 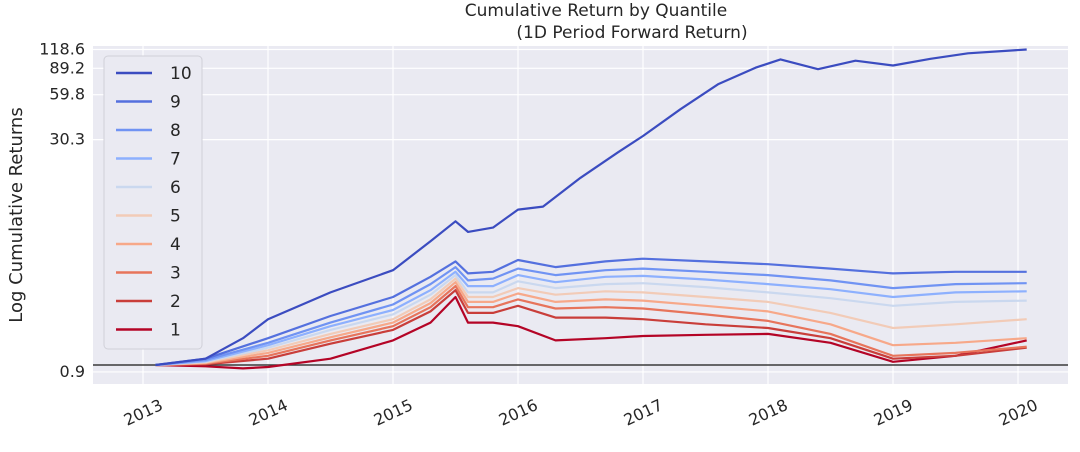 What do you see at coordinates (643, 412) in the screenshot?
I see `x-tick-label: 2017` at bounding box center [643, 412].